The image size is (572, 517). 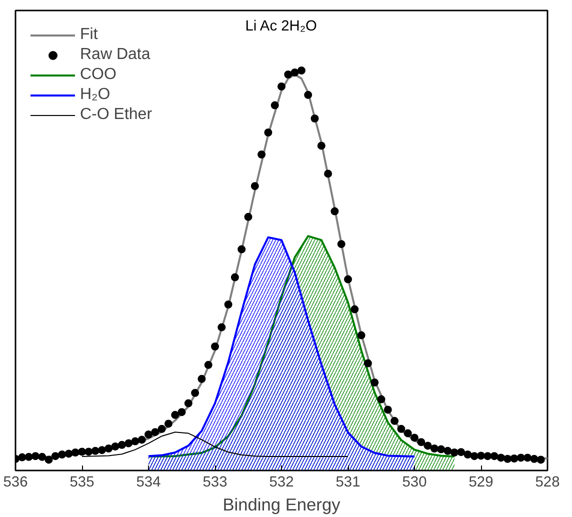 What do you see at coordinates (281, 482) in the screenshot?
I see `x-tick-label: 532` at bounding box center [281, 482].